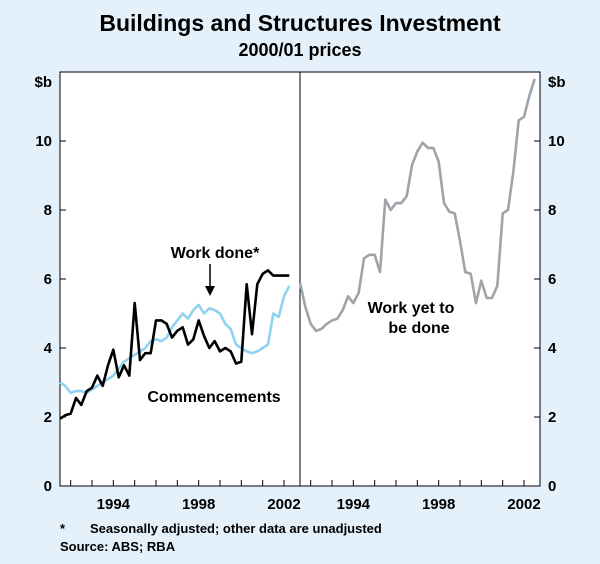 The image size is (600, 564). Describe the element at coordinates (48, 210) in the screenshot. I see `y-tick-label-left: 8` at that location.